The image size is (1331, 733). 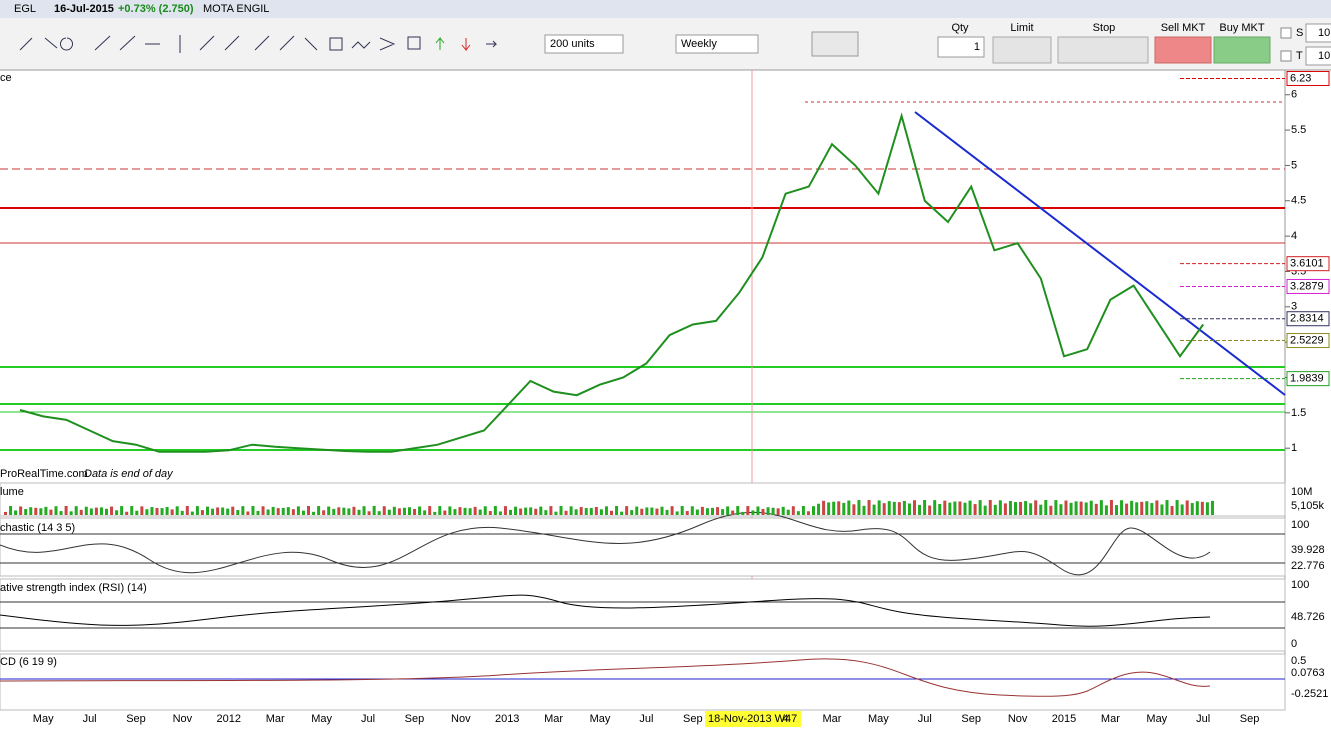 What do you see at coordinates (1242, 50) in the screenshot?
I see `buy-button` at bounding box center [1242, 50].